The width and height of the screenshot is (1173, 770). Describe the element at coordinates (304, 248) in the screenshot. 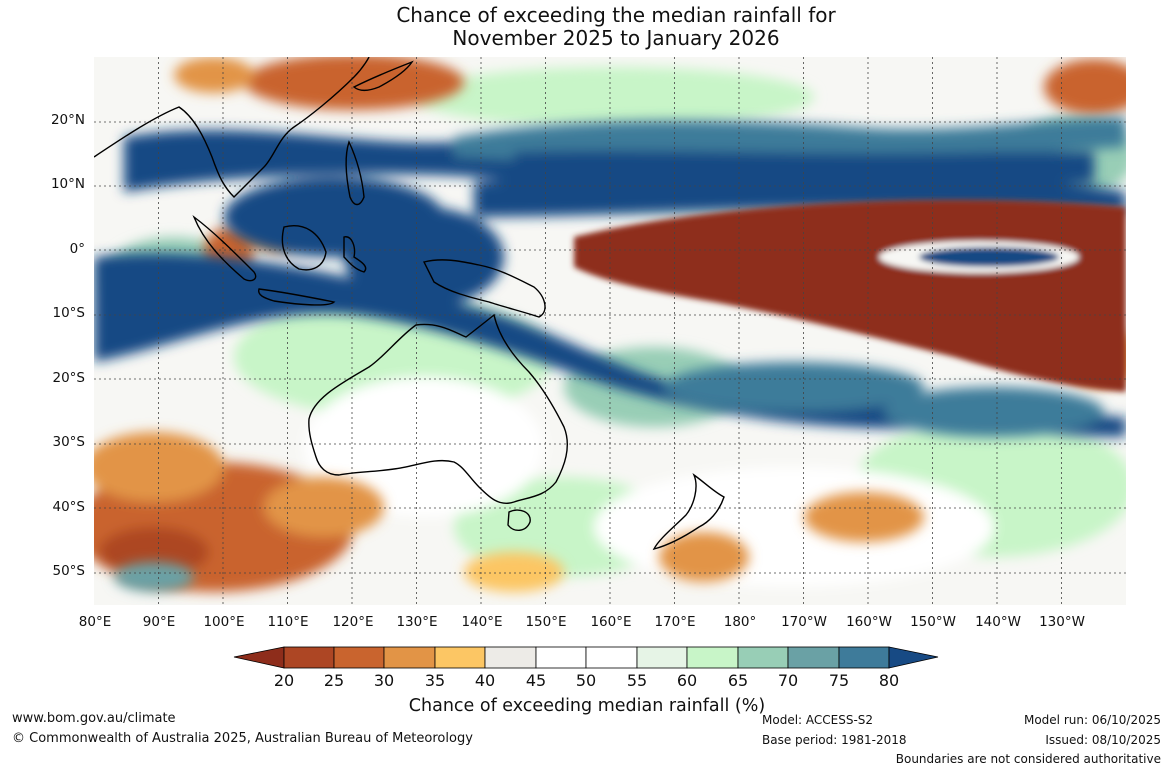

I see `coastline-borneo` at that location.